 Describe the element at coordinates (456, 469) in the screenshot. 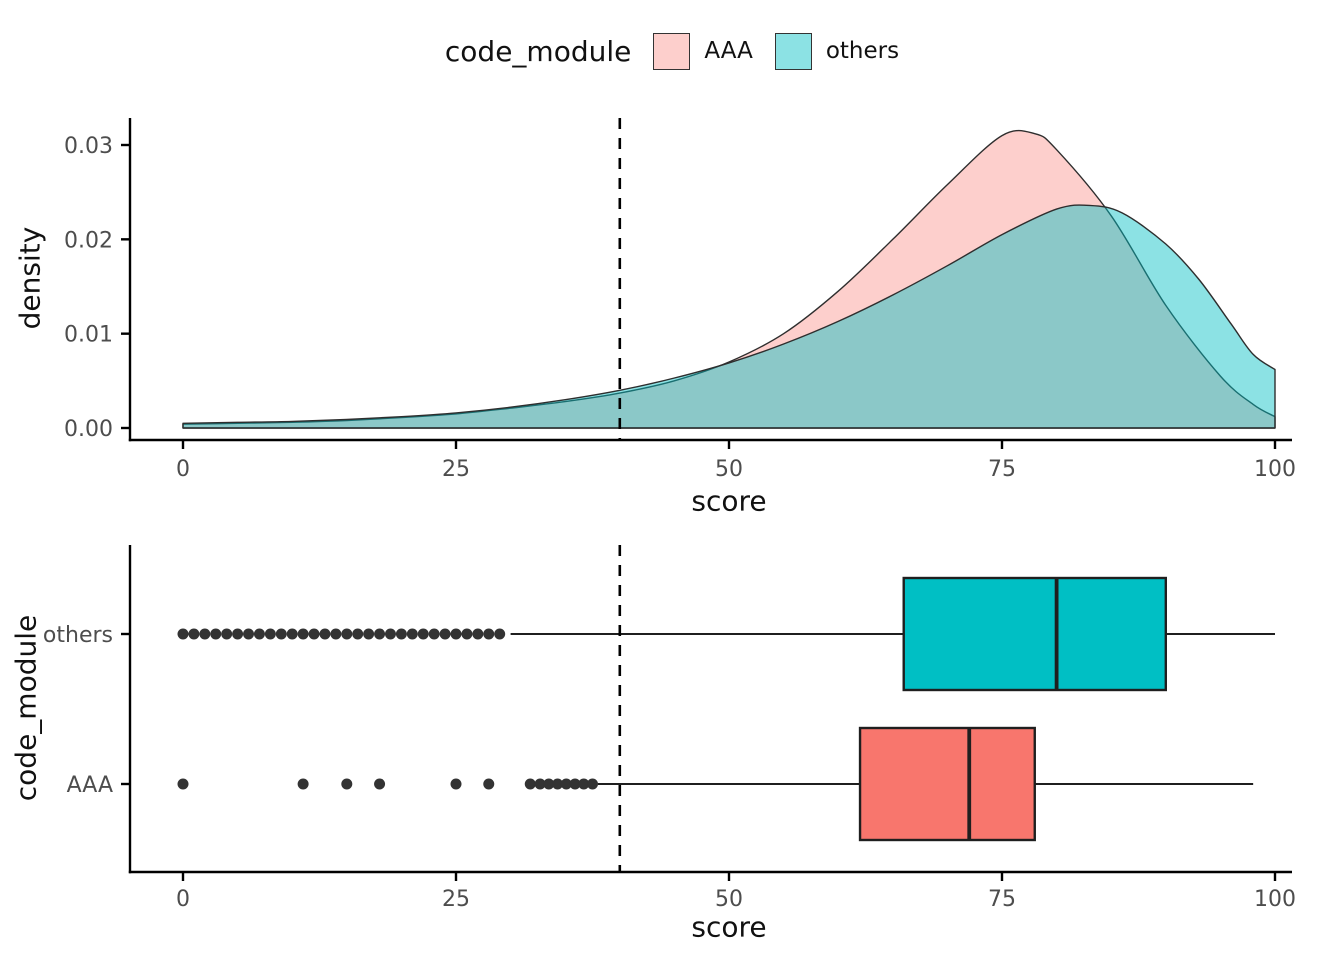

I see `density-x-tick-label: 25` at that location.